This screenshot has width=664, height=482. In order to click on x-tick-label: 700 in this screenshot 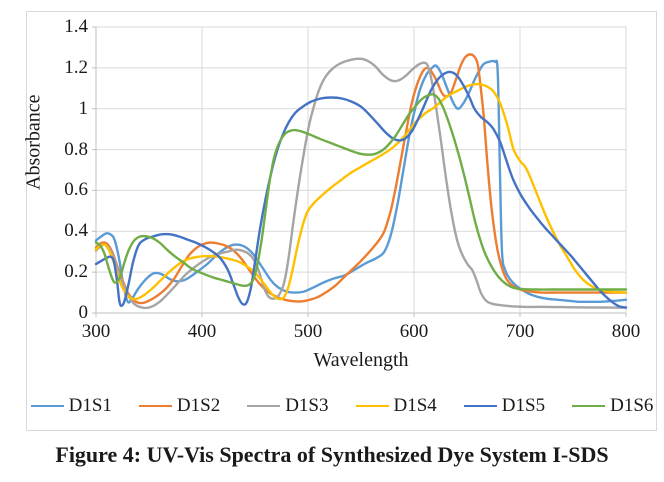, I will do `click(520, 331)`.